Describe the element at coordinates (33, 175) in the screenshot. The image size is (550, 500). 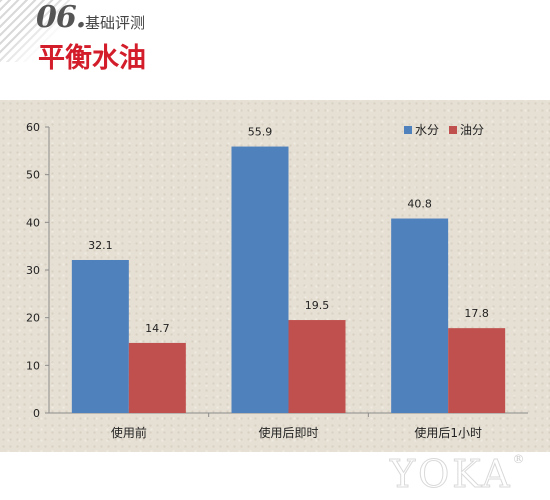
I see `y-tick-label: 50` at that location.